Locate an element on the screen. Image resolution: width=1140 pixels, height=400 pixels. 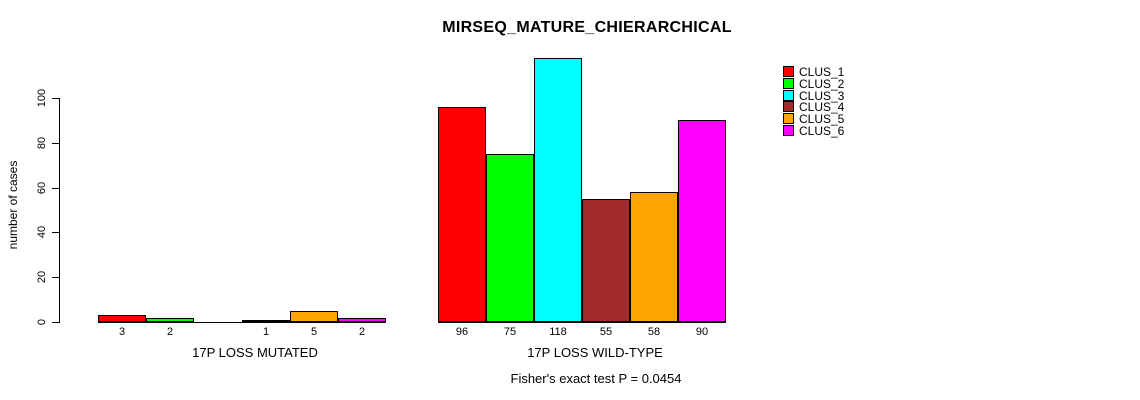
bar-value-label: 3 is located at coordinates (122, 332).